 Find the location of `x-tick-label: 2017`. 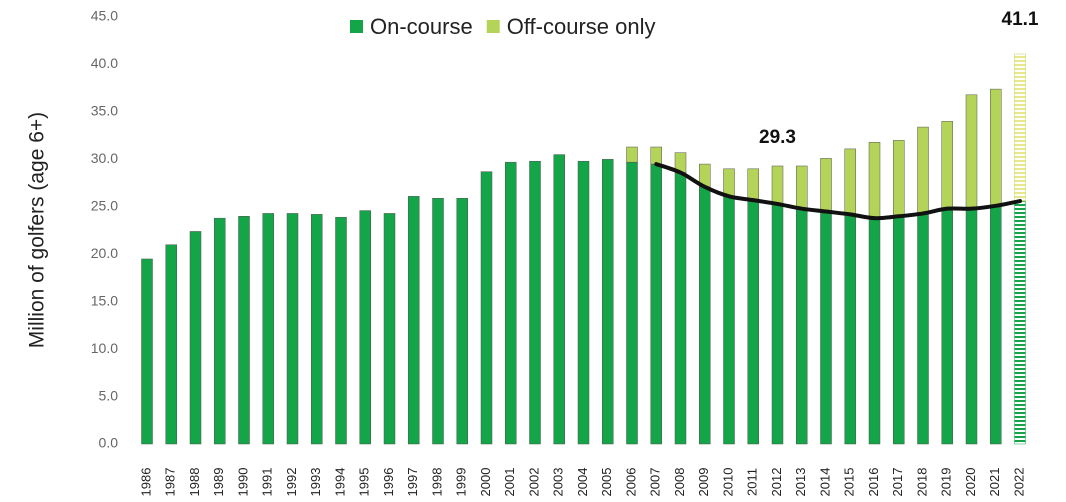

x-tick-label: 2017 is located at coordinates (897, 482).